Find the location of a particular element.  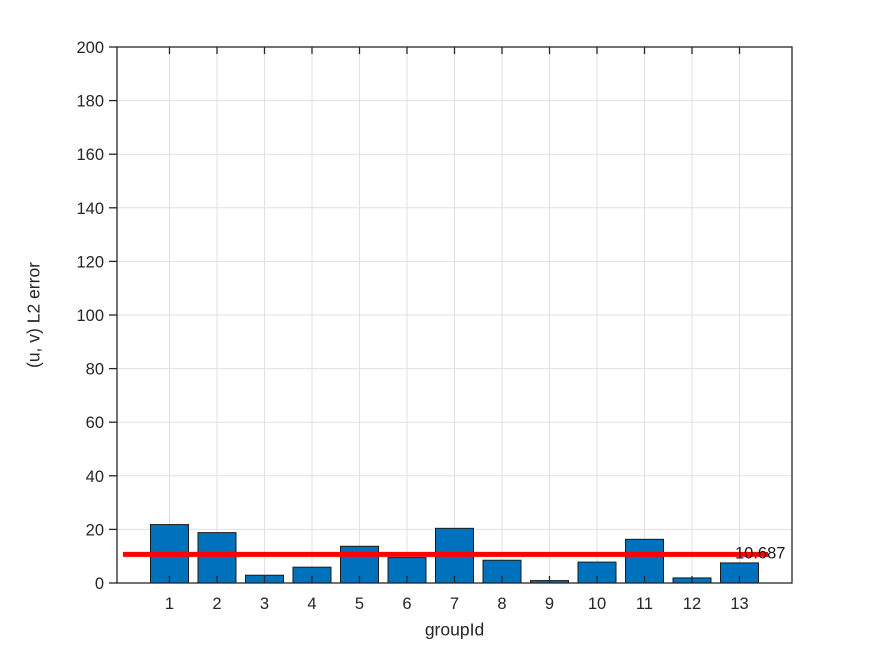

y-tick-label: 160 is located at coordinates (90, 155).